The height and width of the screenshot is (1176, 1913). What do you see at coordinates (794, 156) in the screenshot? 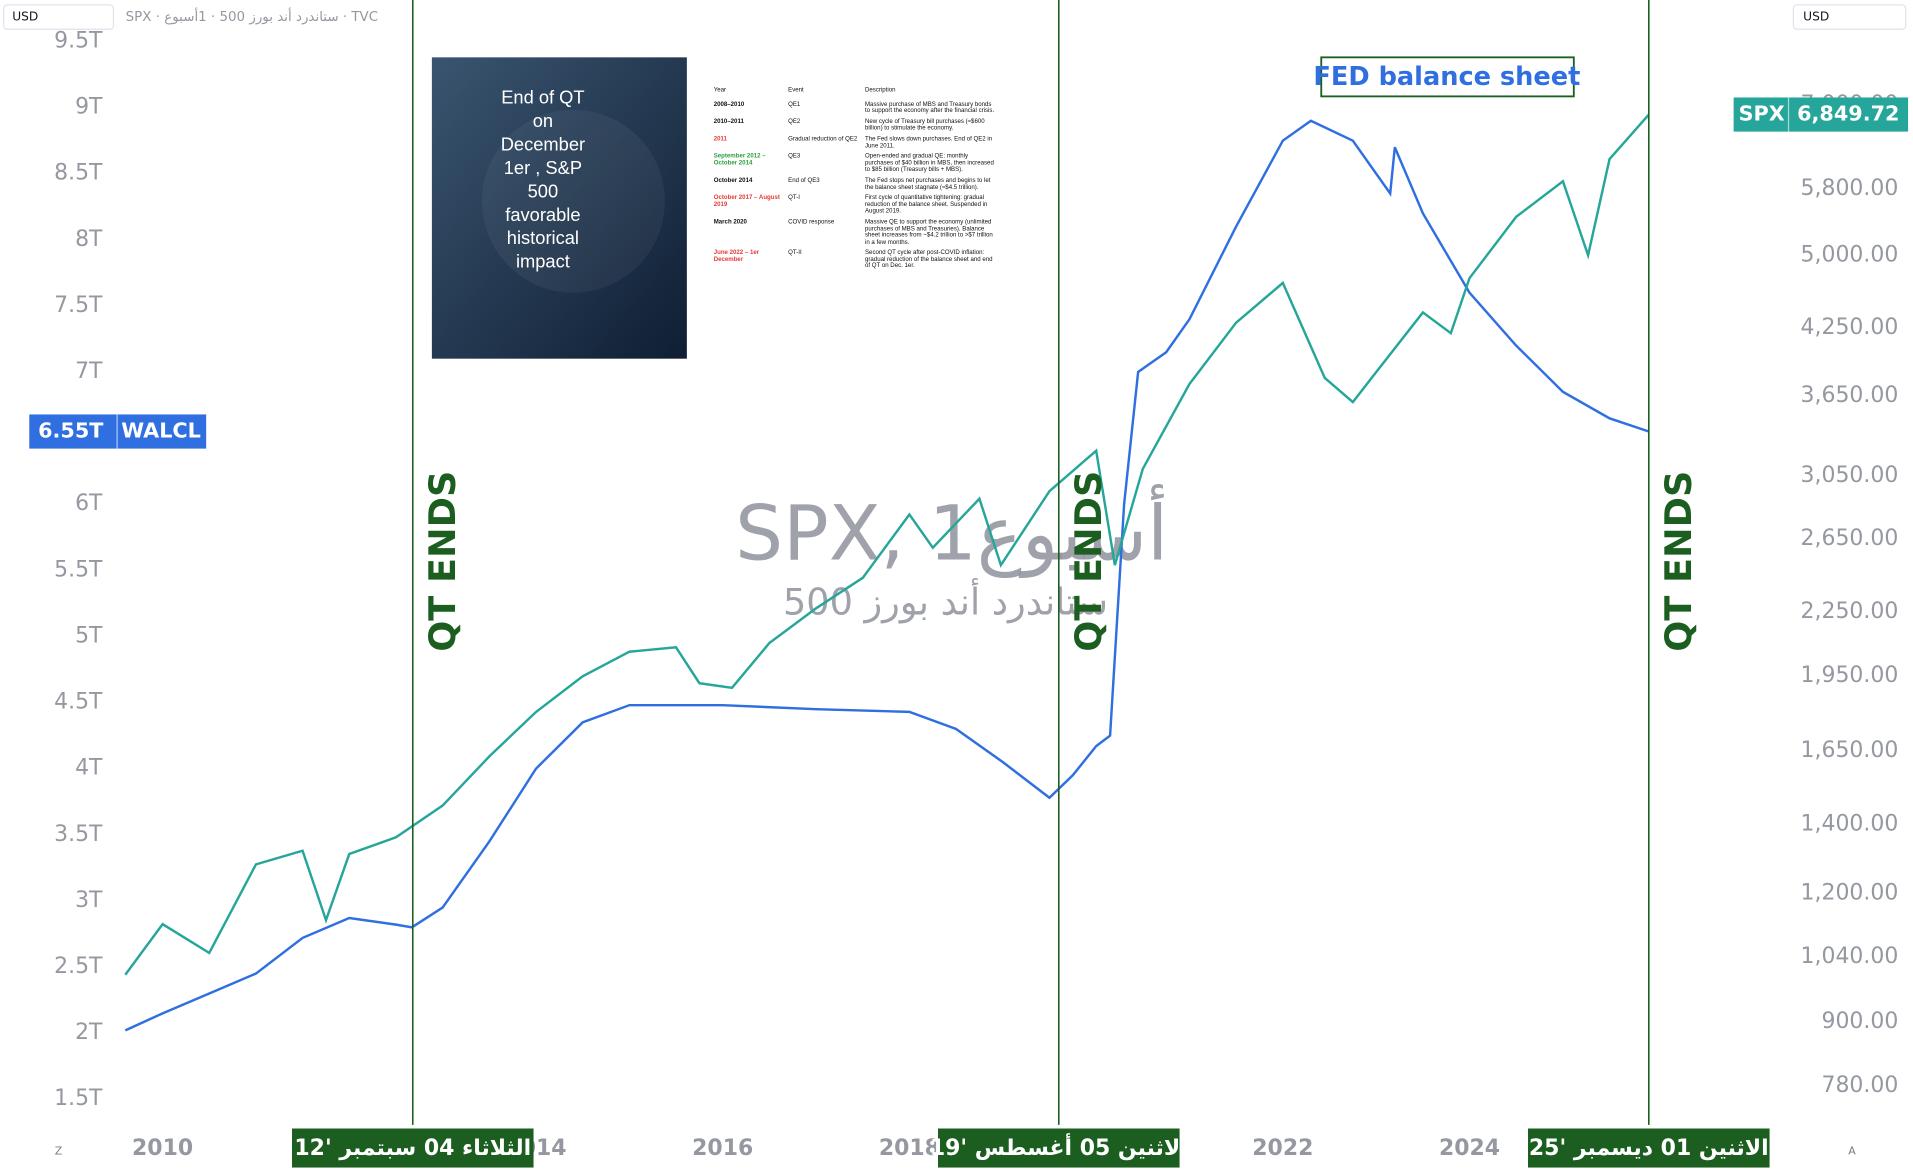
I see `table-cell: QE3` at bounding box center [794, 156].